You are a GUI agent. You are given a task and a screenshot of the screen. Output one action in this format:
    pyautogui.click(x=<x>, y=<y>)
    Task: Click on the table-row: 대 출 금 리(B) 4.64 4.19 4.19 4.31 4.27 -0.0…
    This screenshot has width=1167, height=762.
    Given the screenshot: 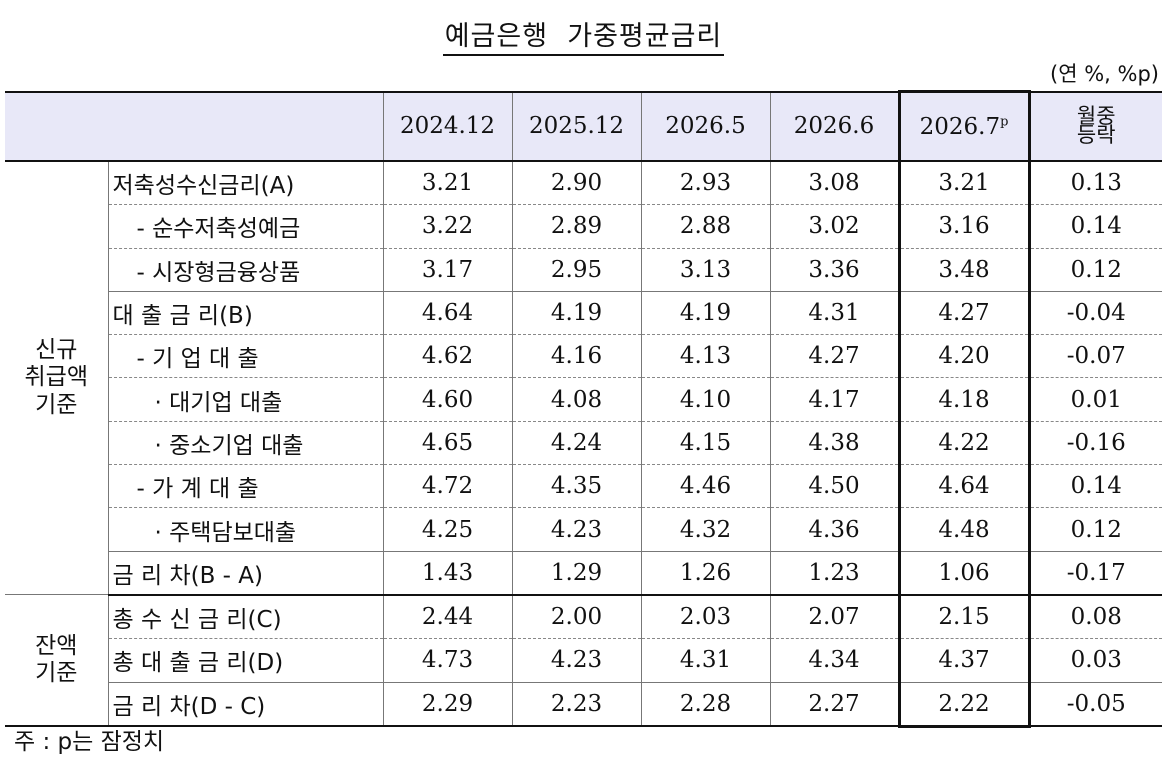 What is the action you would take?
    pyautogui.click(x=583, y=313)
    